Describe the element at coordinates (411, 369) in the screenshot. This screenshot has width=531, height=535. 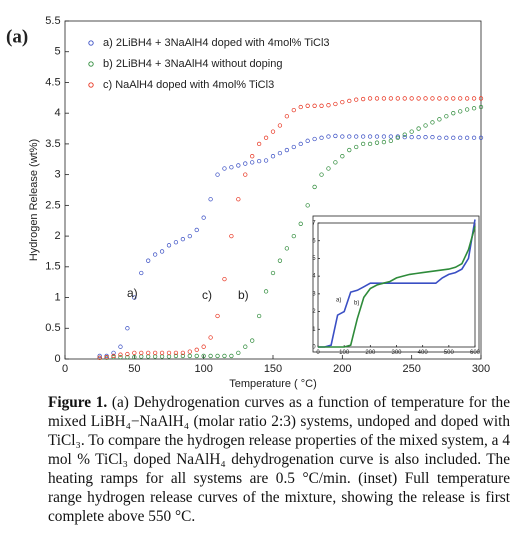
I see `x-tick-label: 250` at that location.